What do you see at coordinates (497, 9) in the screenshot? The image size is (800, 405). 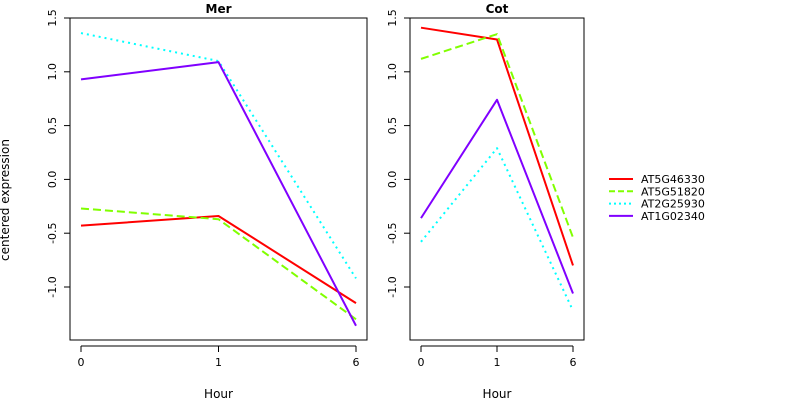 I see `panel-title: Cot` at bounding box center [497, 9].